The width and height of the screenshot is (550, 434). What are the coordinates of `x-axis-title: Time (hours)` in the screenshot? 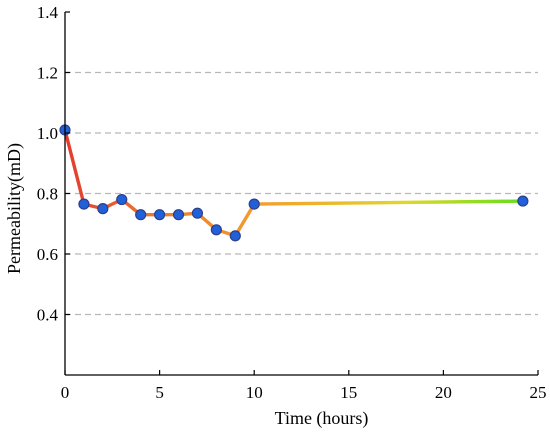 It's located at (322, 418).